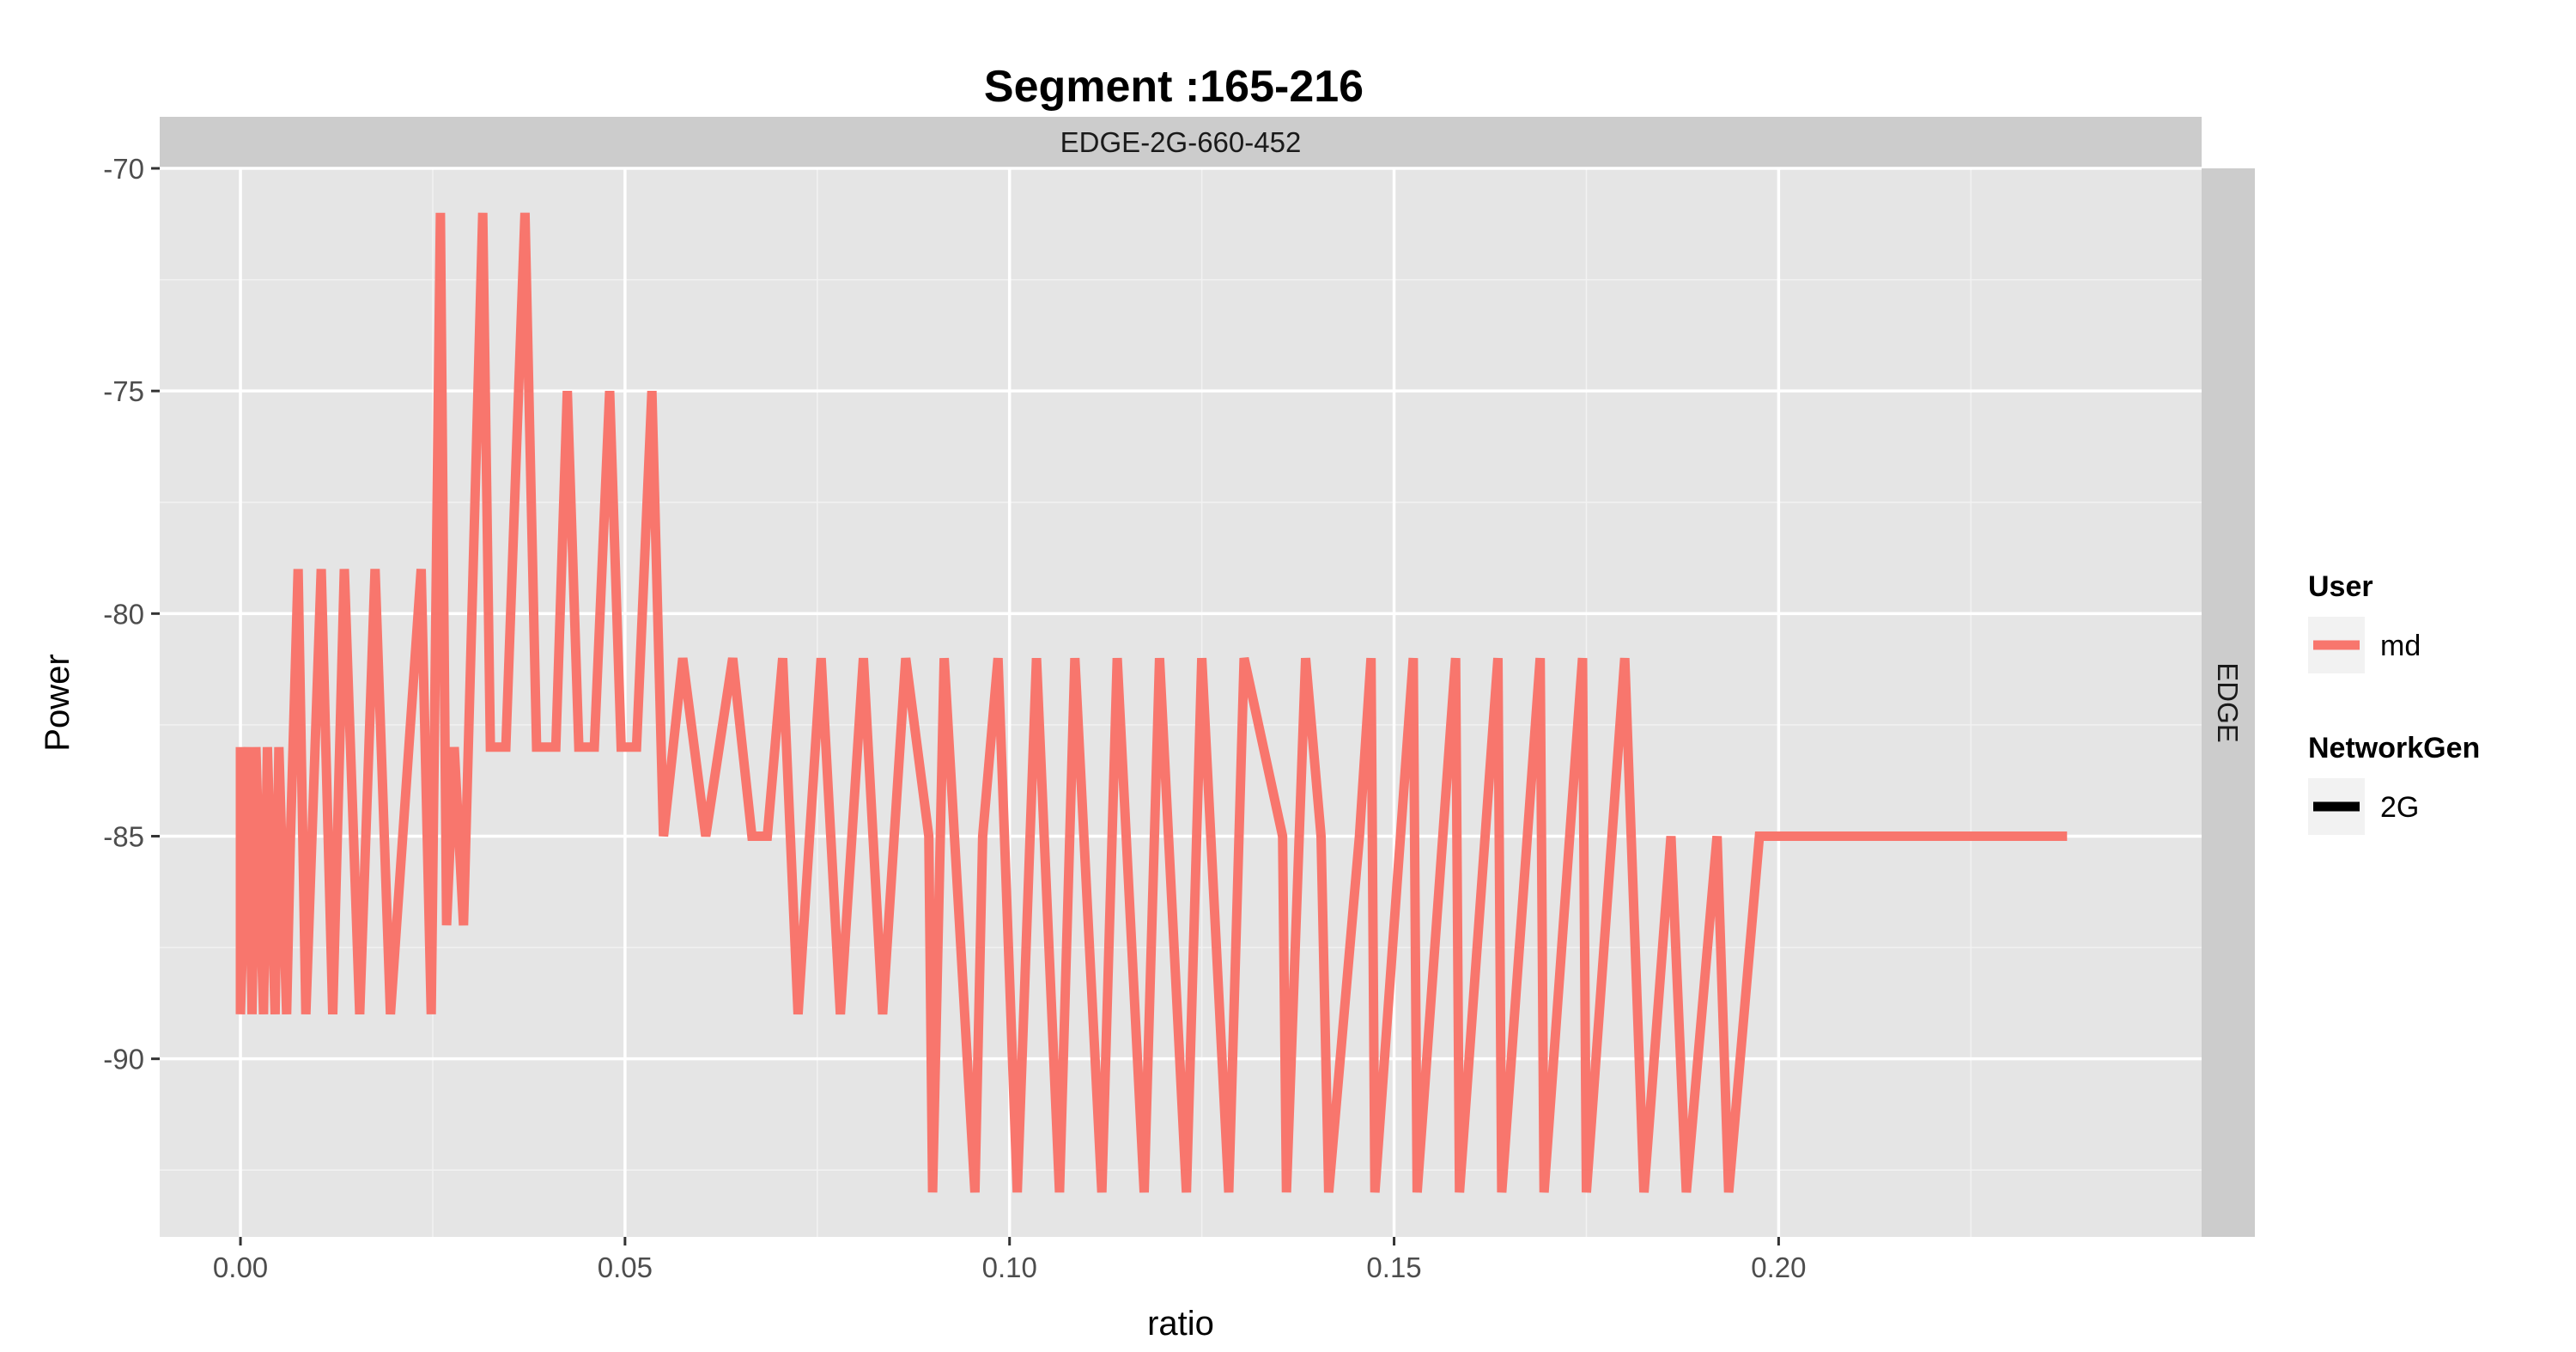 Image resolution: width=2576 pixels, height=1352 pixels. I want to click on facet-strip-right-label: EDGE, so click(2228, 702).